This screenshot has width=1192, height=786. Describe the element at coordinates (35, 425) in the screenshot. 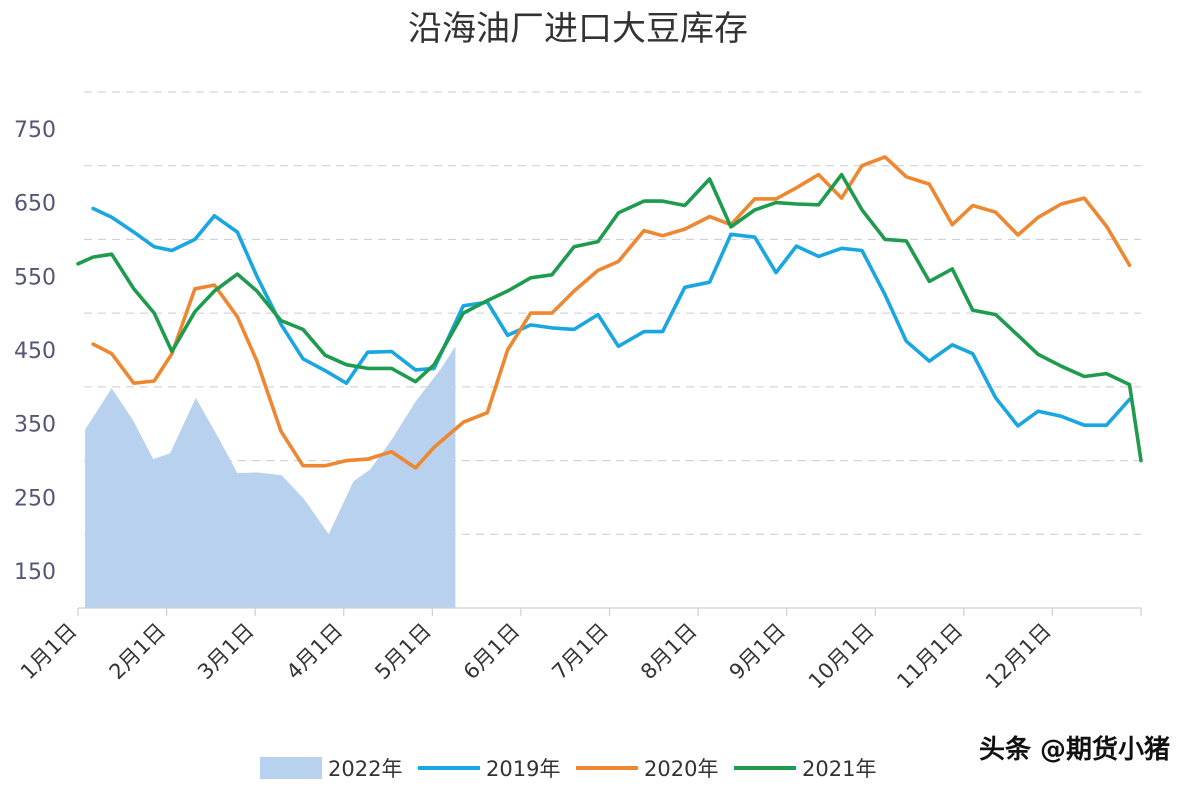

I see `y-tick-label: 350` at that location.